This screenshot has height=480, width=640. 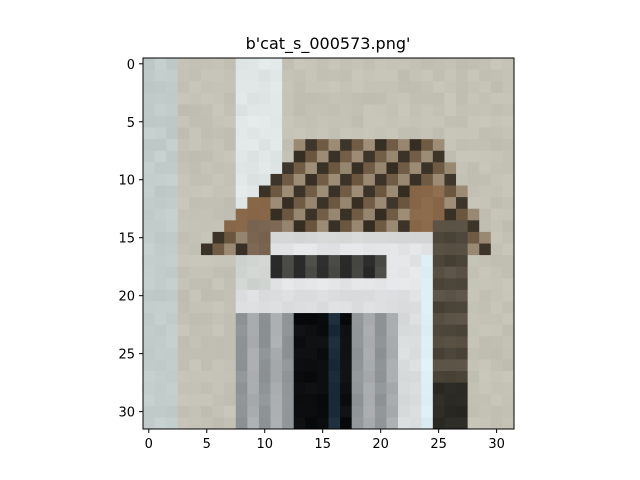 What do you see at coordinates (126, 239) in the screenshot?
I see `y-tick-label: 15` at bounding box center [126, 239].